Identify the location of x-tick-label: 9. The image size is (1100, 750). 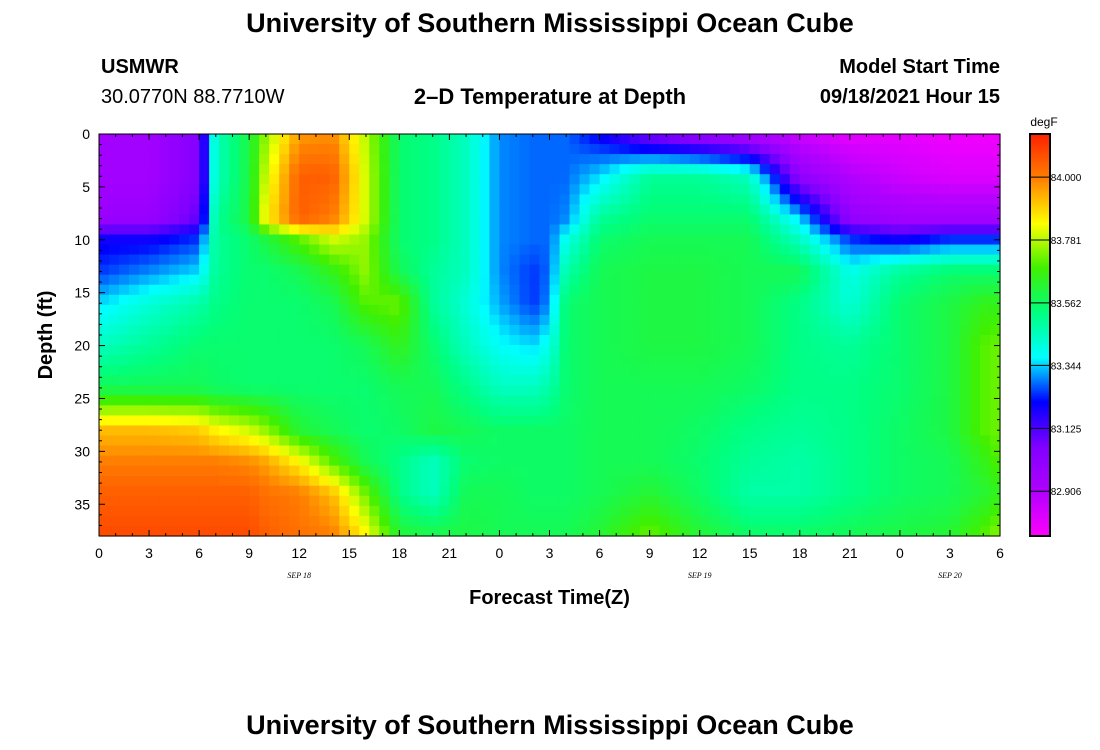
(650, 553).